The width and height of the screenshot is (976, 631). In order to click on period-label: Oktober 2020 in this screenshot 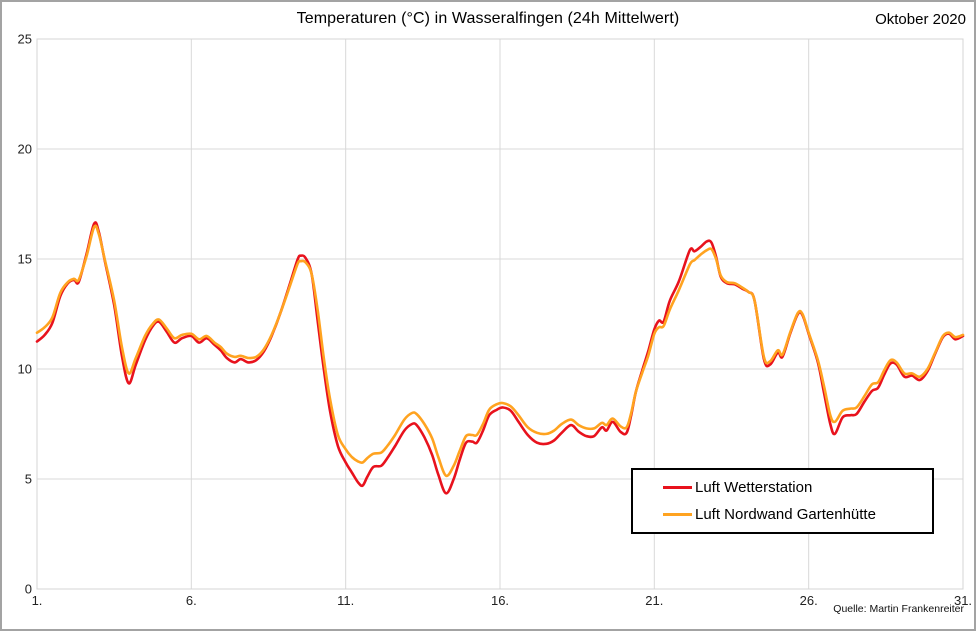, I will do `click(920, 19)`.